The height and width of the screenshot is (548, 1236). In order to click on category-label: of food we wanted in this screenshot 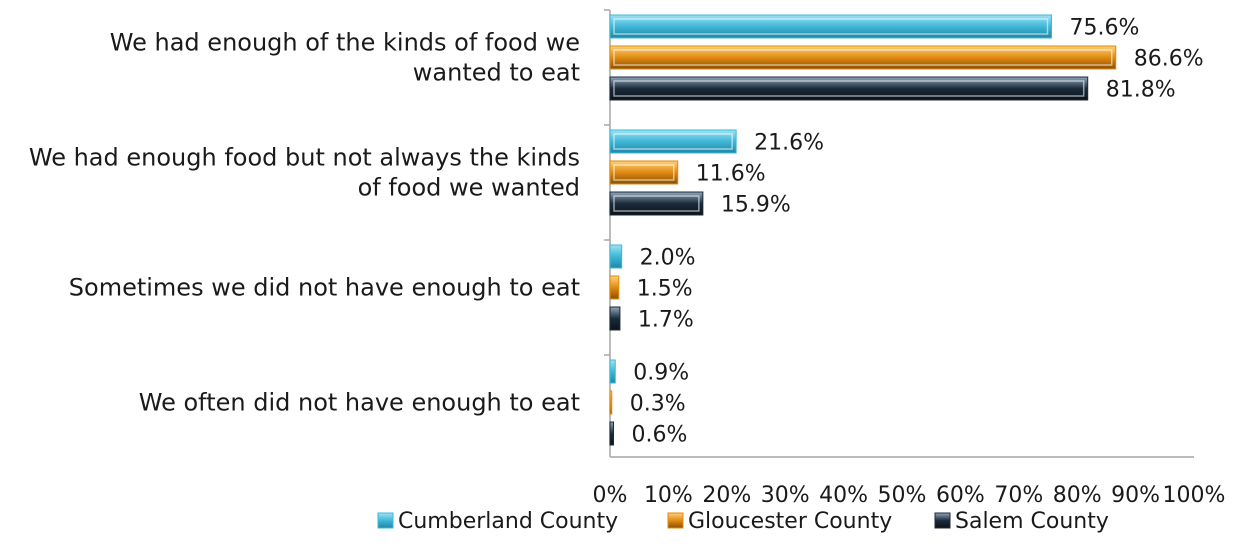, I will do `click(469, 188)`.